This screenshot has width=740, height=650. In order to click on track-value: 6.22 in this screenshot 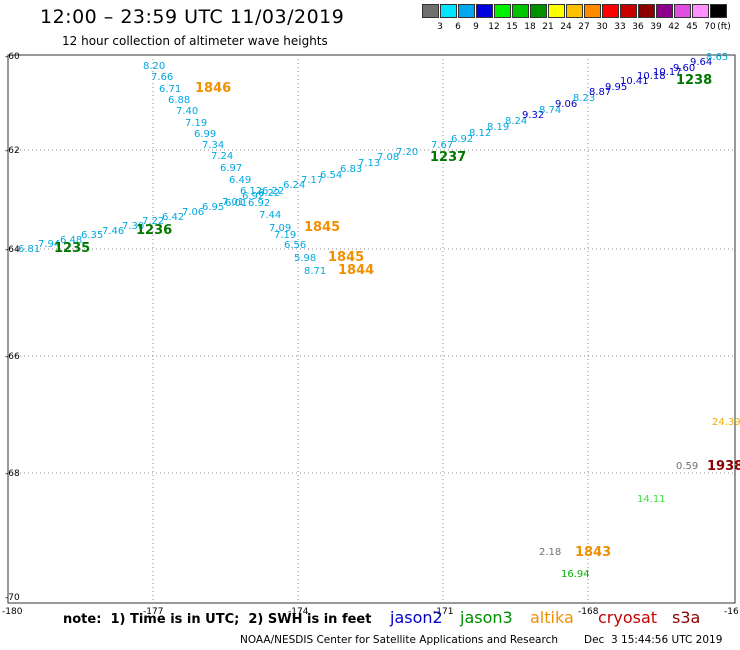, I will do `click(269, 193)`.